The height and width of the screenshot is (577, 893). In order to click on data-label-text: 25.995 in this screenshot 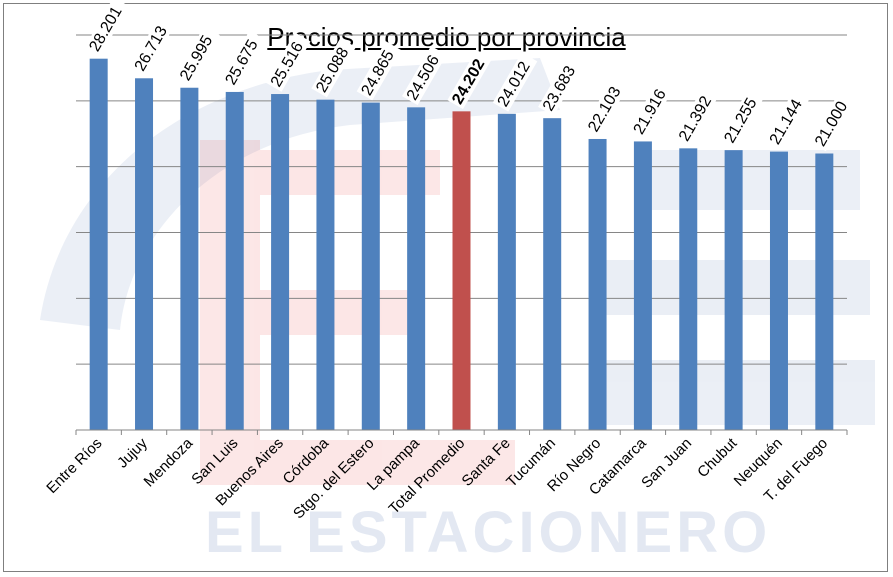, I will do `click(196, 58)`.